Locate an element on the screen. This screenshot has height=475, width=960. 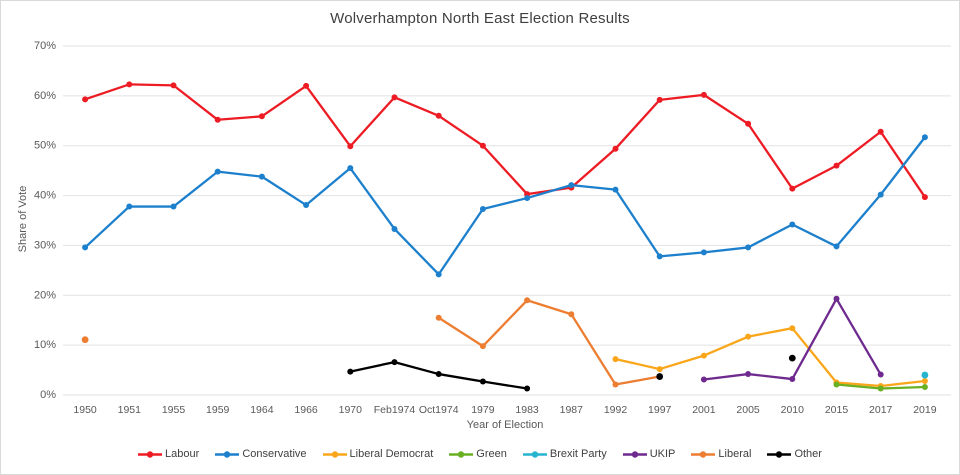
series-green is located at coordinates (880, 386).